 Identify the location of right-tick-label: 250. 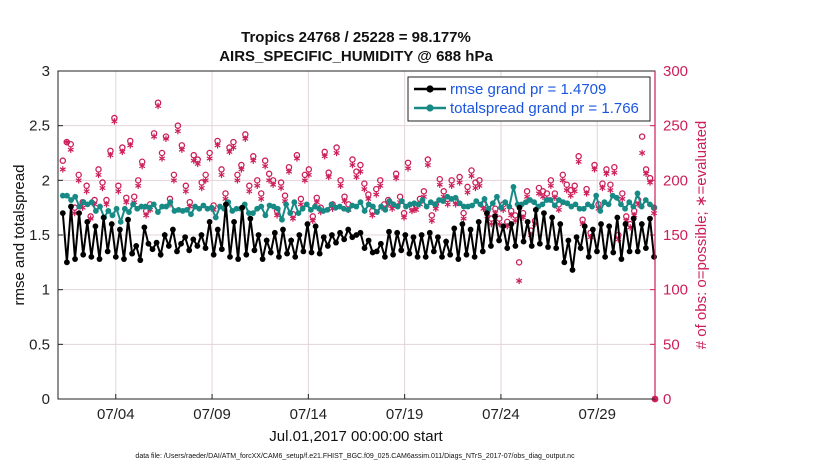
(675, 126).